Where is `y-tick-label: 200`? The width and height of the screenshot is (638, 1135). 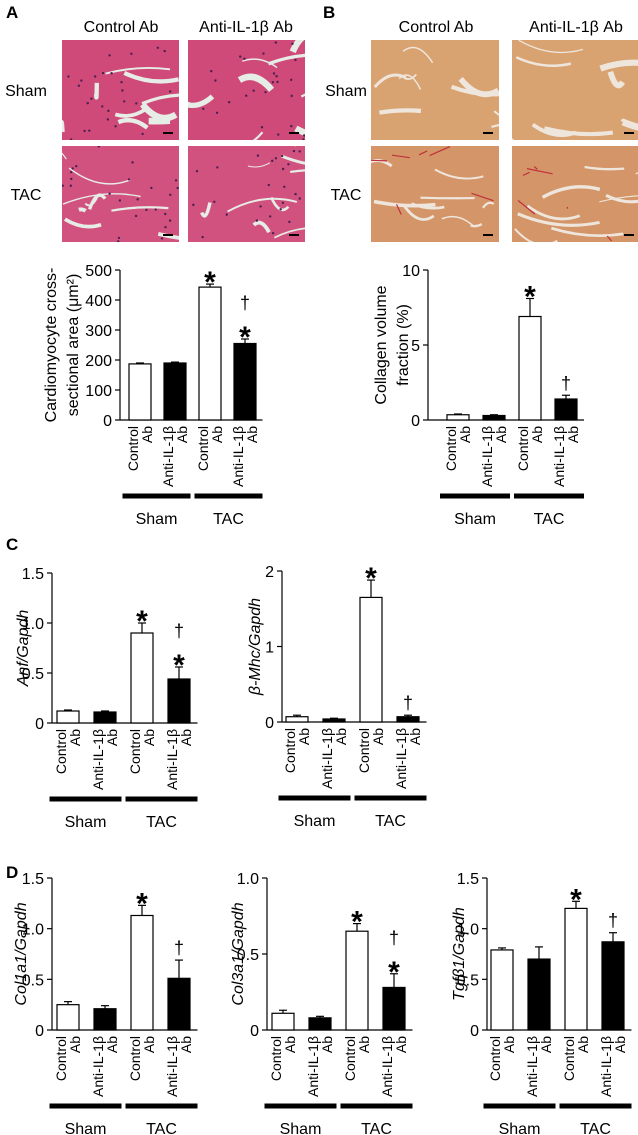
y-tick-label: 200 is located at coordinates (98, 361).